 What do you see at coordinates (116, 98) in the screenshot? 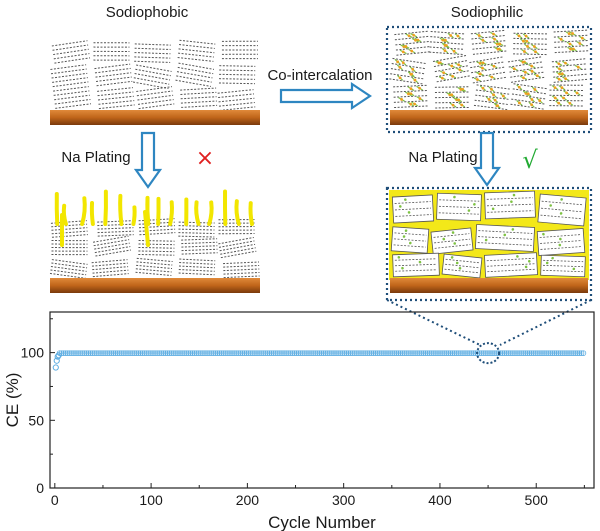
I see `graphite-sheet` at bounding box center [116, 98].